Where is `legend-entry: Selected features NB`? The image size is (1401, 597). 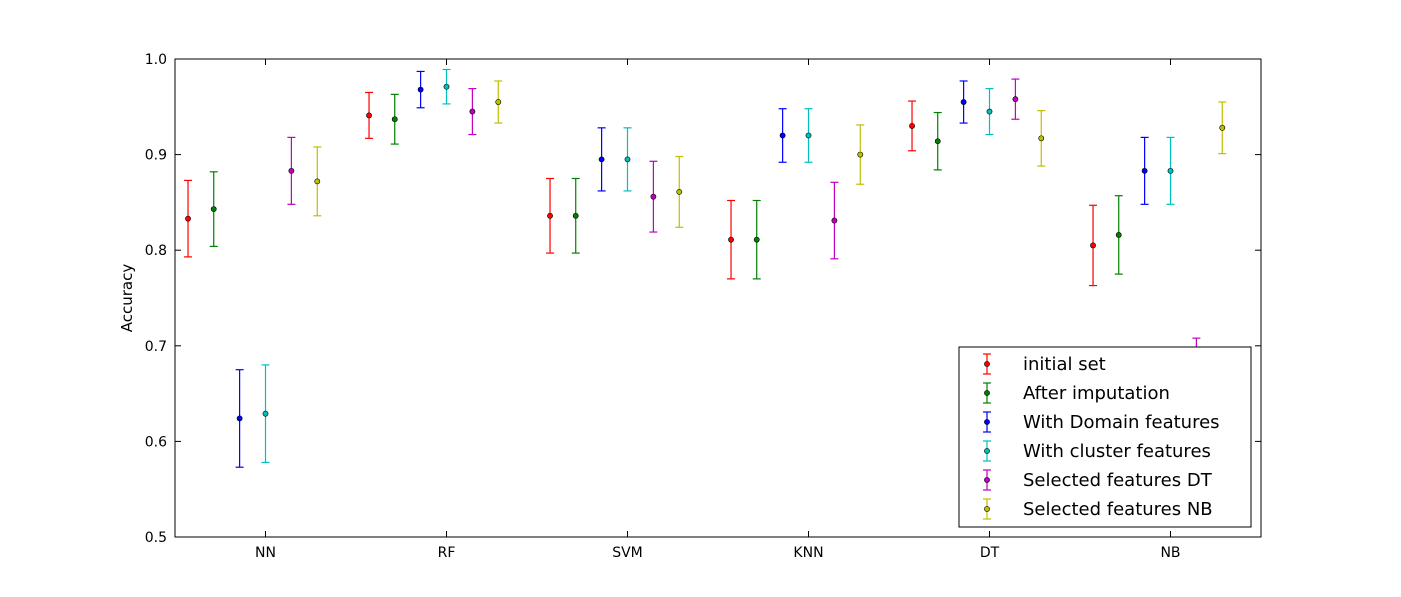 legend-entry: Selected features NB is located at coordinates (1098, 509).